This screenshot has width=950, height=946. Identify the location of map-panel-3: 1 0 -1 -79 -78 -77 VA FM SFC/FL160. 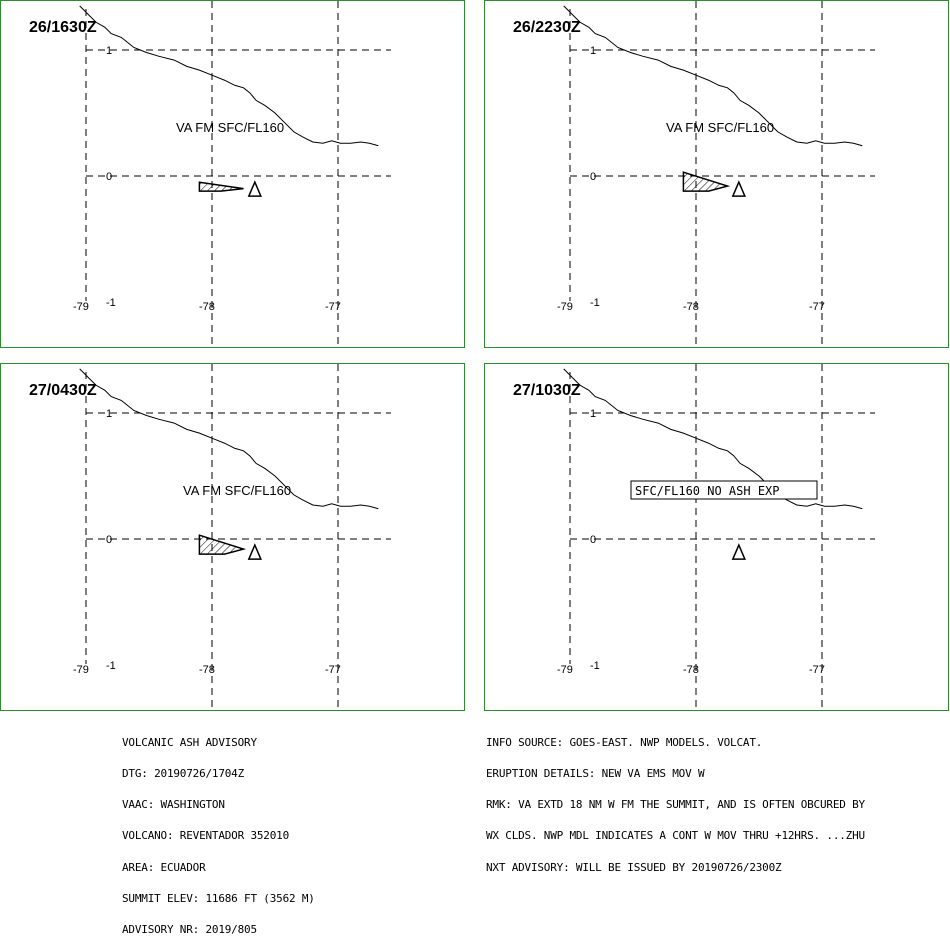
(232, 537).